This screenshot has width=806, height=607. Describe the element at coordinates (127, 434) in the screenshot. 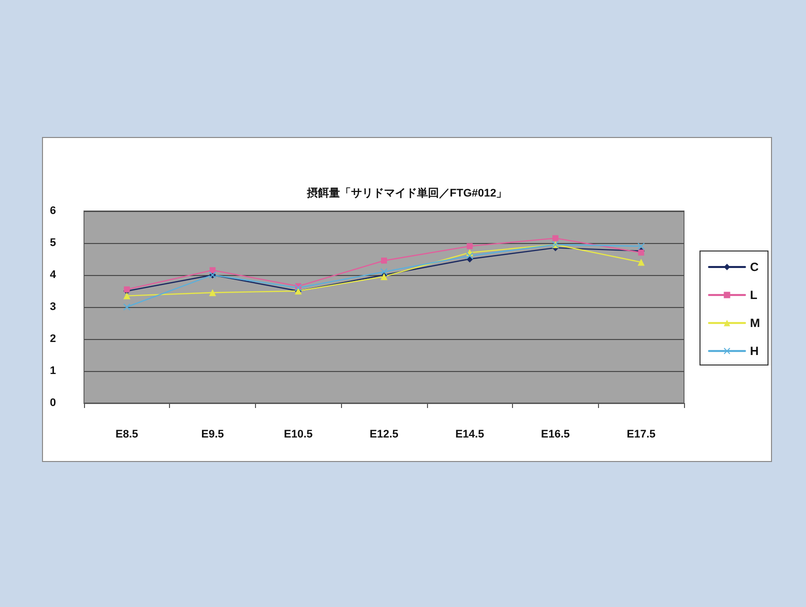

I see `x-tick-label: E8.5` at that location.